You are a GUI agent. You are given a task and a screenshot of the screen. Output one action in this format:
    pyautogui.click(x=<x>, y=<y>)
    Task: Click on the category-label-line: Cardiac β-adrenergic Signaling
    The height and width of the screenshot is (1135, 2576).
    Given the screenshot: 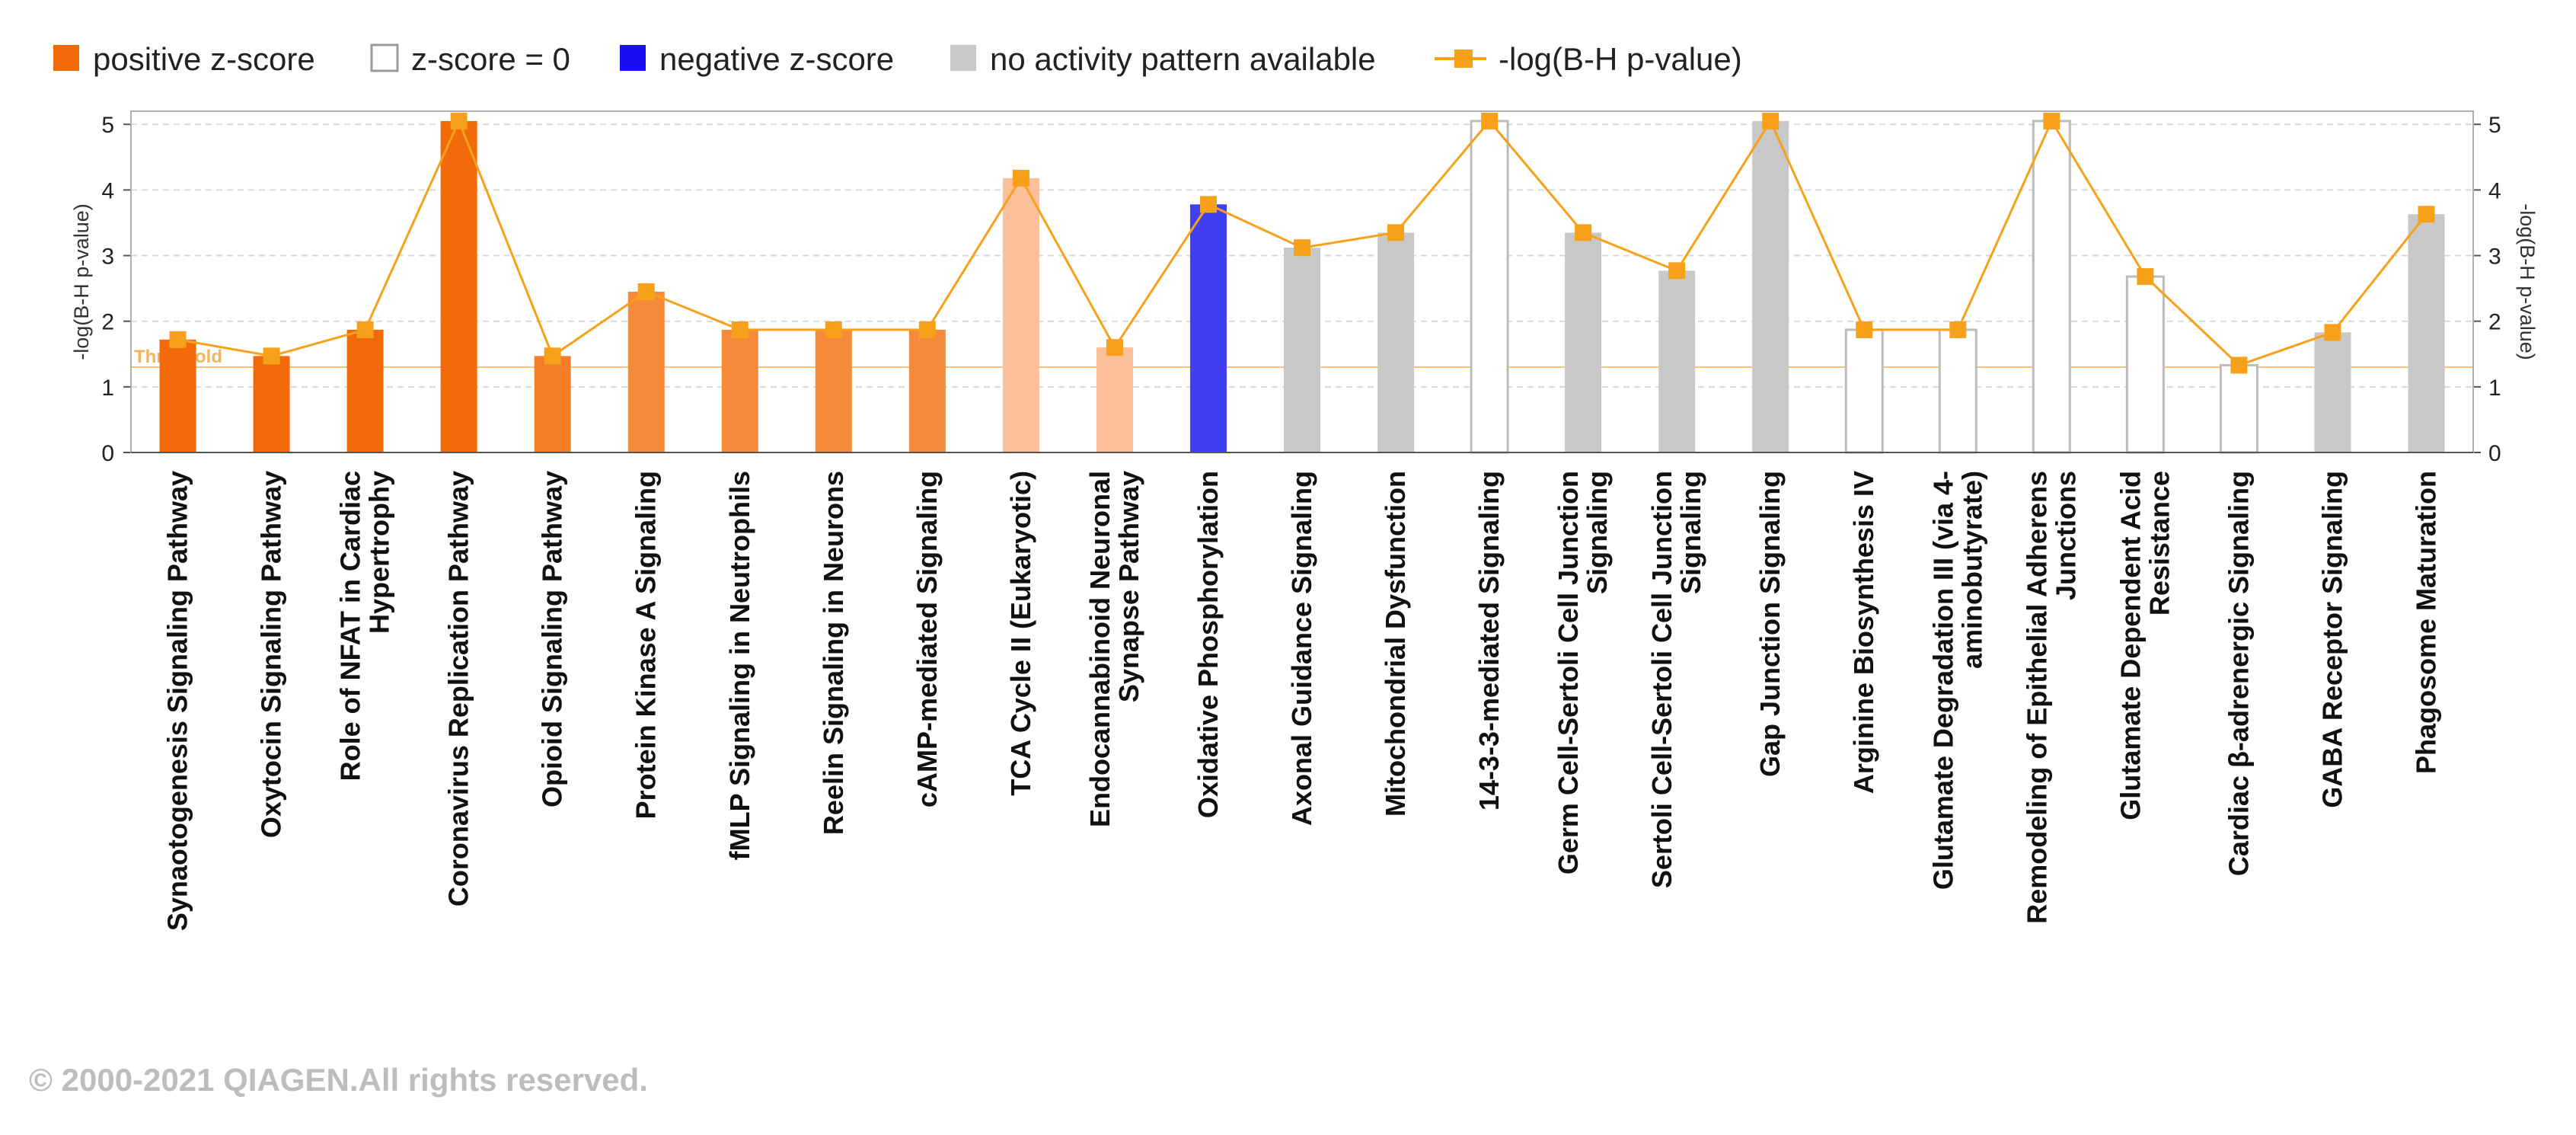 What is the action you would take?
    pyautogui.click(x=2238, y=673)
    